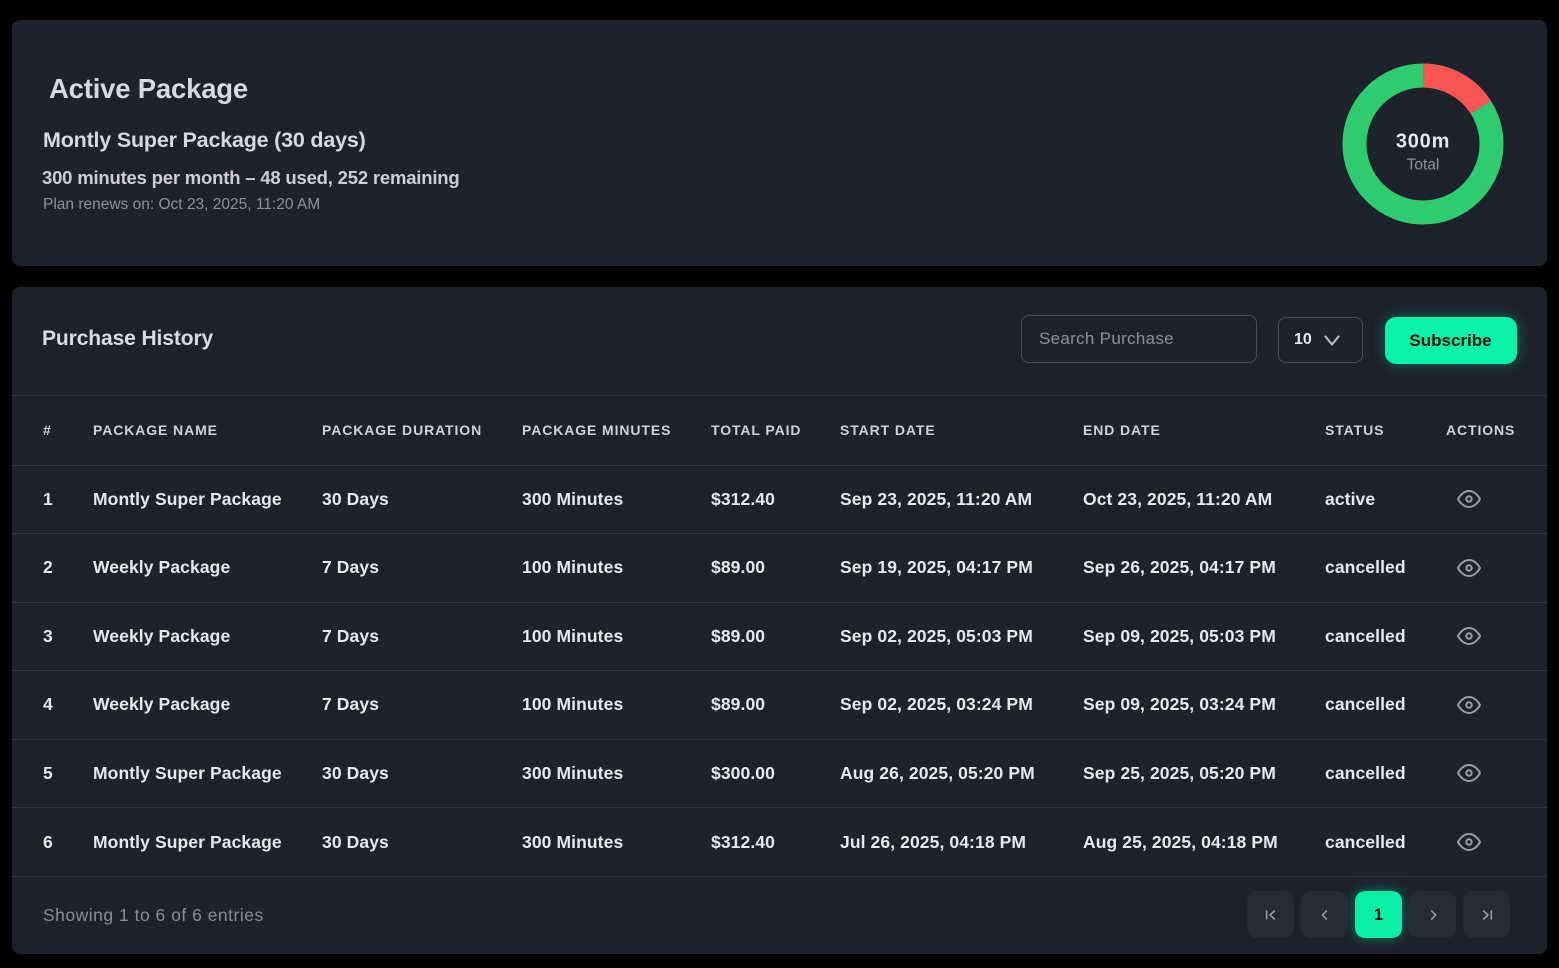 The height and width of the screenshot is (968, 1559). Describe the element at coordinates (1422, 141) in the screenshot. I see `svg-text: 300m` at that location.